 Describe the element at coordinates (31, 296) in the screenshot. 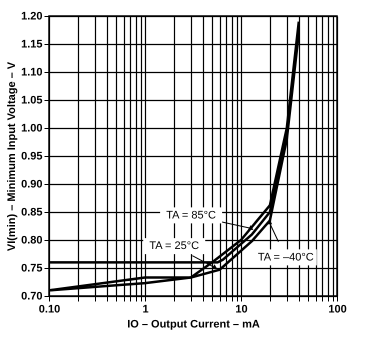

I see `y-tick-label: 0.70` at that location.